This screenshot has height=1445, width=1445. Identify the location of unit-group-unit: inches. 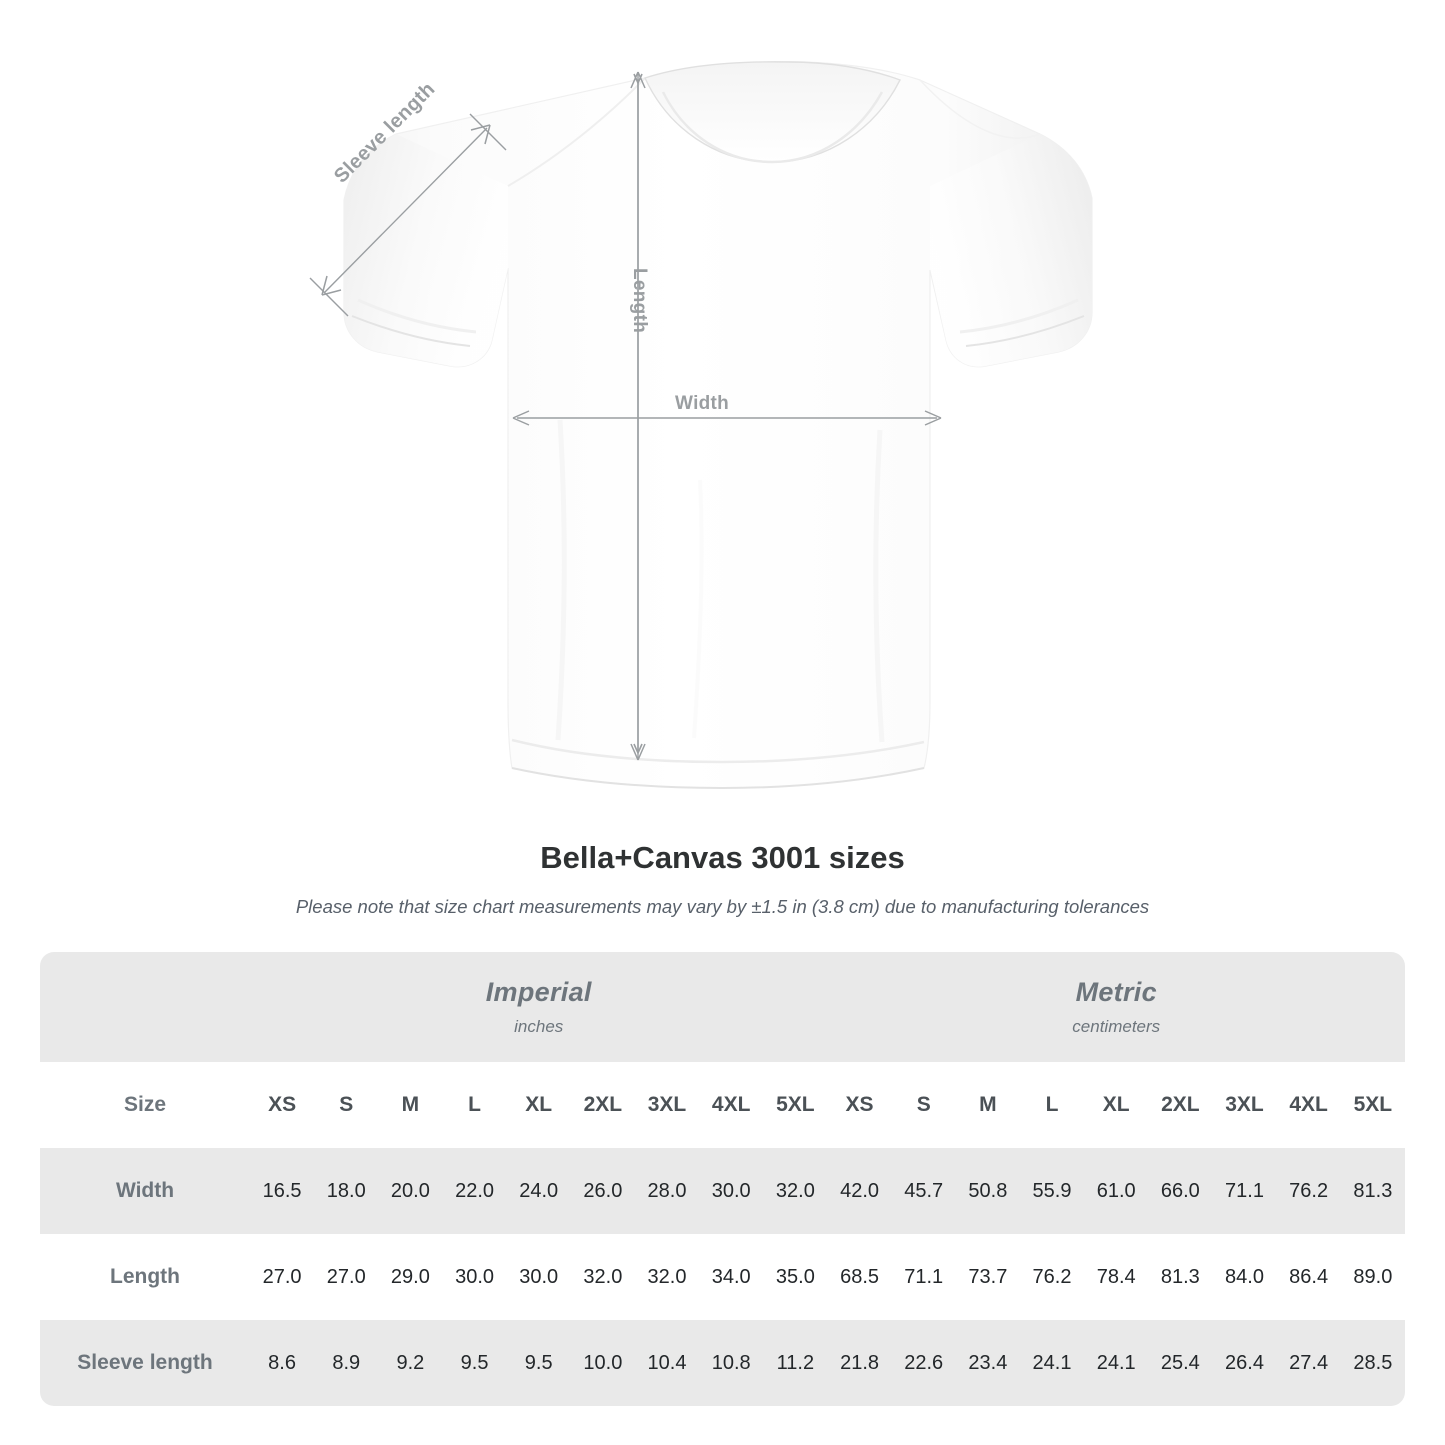
(539, 1026).